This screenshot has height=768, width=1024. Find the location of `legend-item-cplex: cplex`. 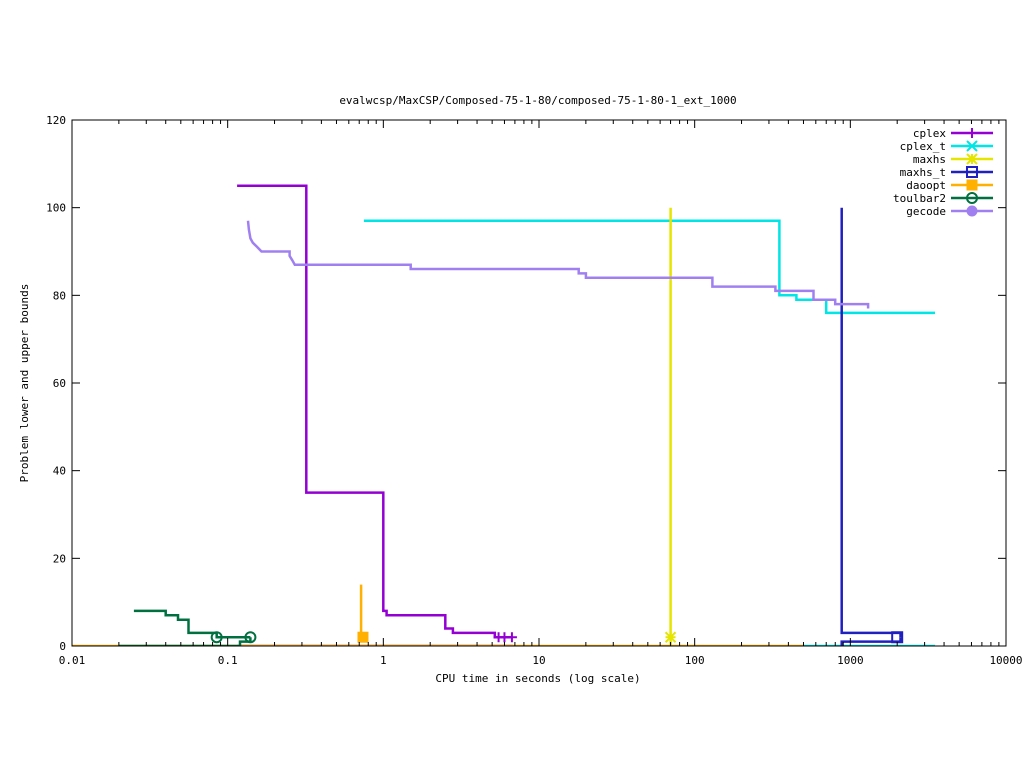

legend-item-cplex: cplex is located at coordinates (953, 133).